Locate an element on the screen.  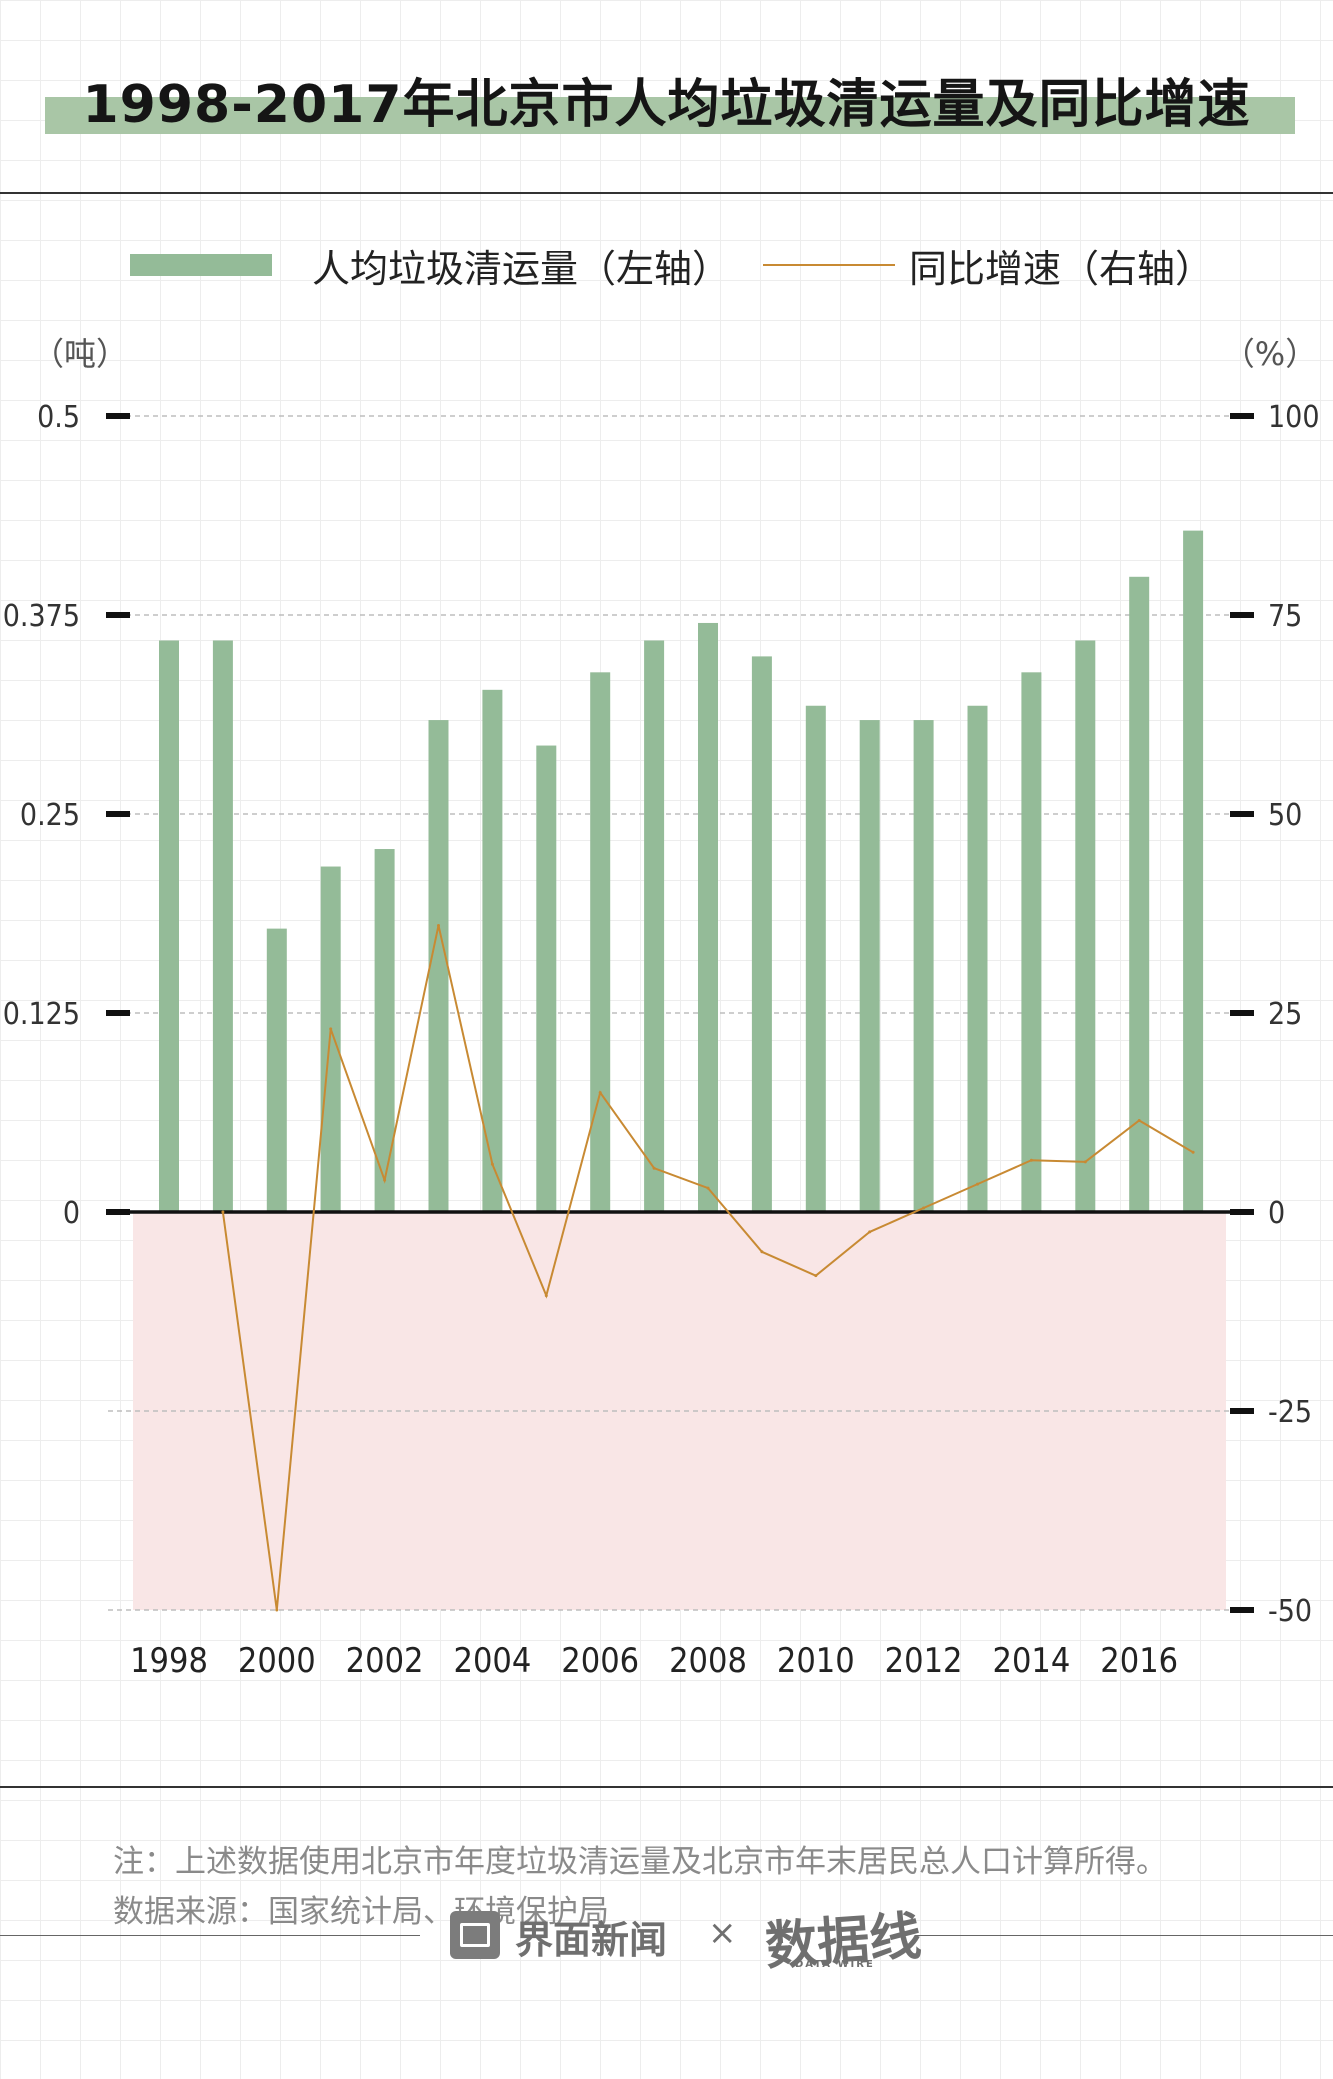
right-tick-label: -50 is located at coordinates (1290, 1611).